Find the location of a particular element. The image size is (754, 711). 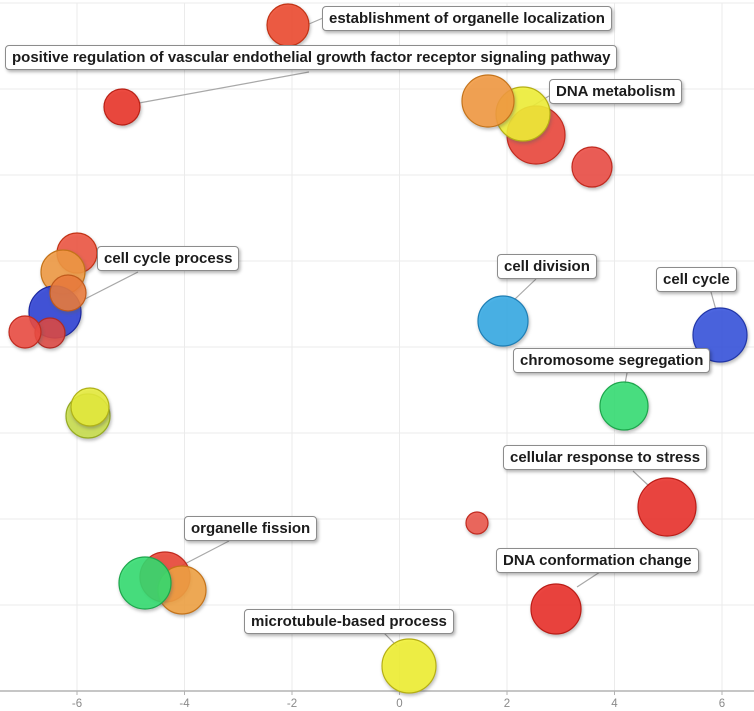

go-term-label-cellular-response-to-stress: cellular response to stress is located at coordinates (605, 457).